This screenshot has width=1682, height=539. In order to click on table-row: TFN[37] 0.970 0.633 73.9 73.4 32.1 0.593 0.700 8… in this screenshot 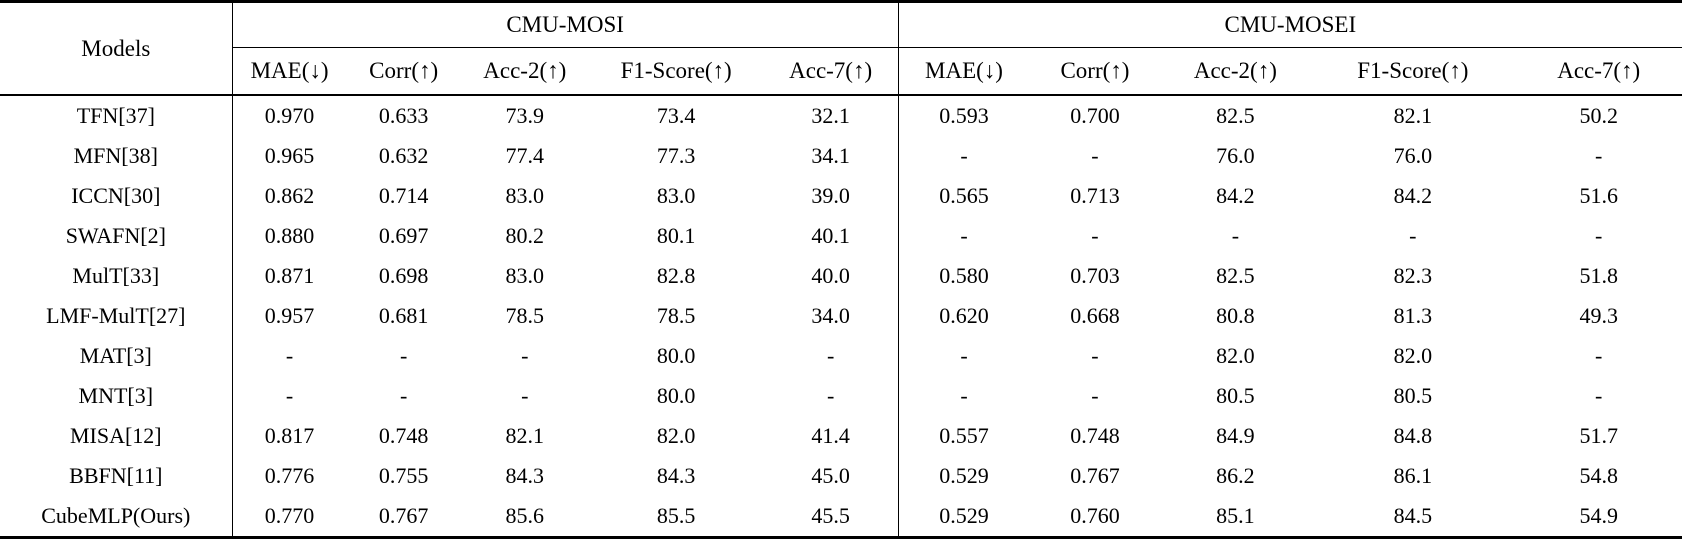, I will do `click(841, 115)`.